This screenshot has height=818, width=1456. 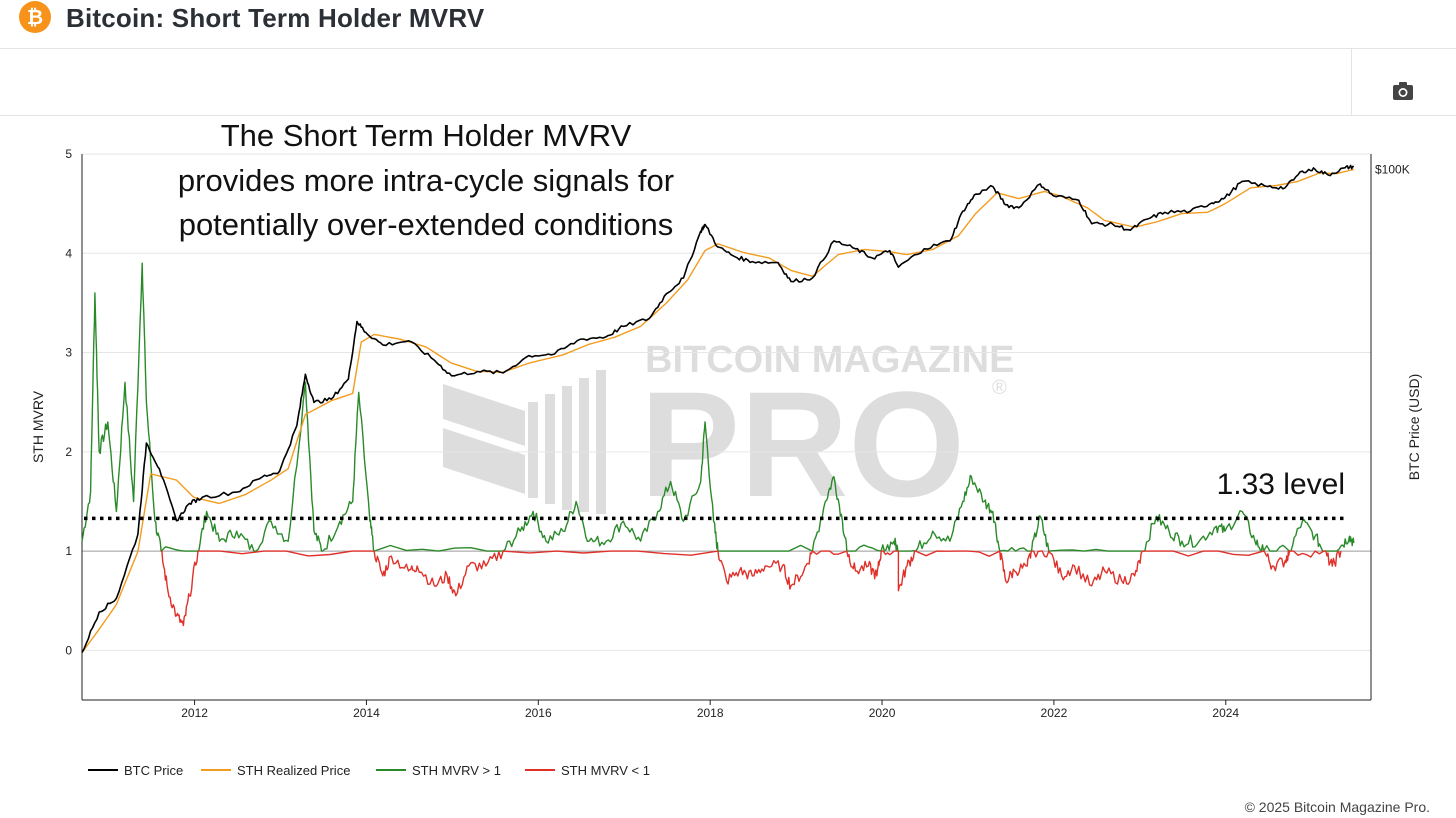 I want to click on x-tick-2018: 2018, so click(x=710, y=713).